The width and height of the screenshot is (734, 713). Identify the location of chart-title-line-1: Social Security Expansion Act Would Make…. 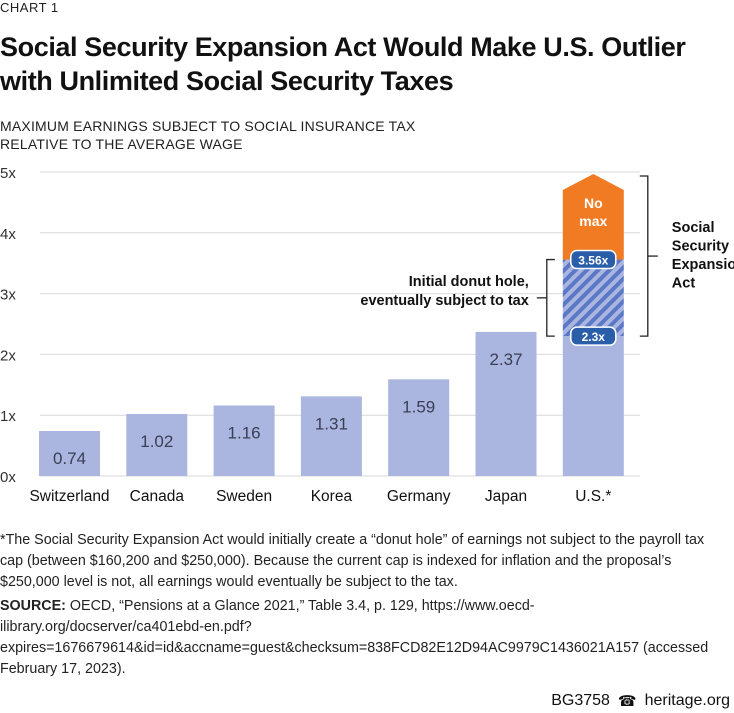
(343, 47).